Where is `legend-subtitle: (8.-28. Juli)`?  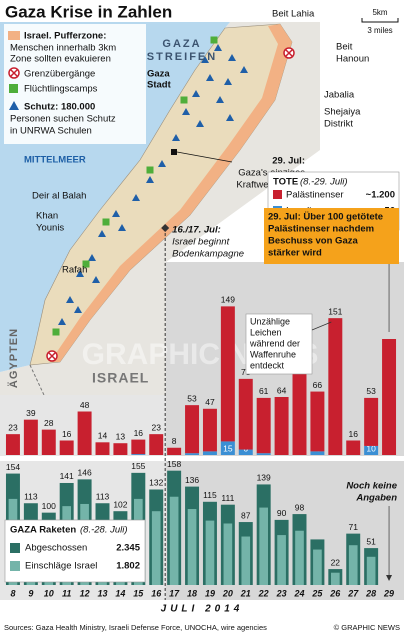
legend-subtitle: (8.-28. Juli) is located at coordinates (104, 530).